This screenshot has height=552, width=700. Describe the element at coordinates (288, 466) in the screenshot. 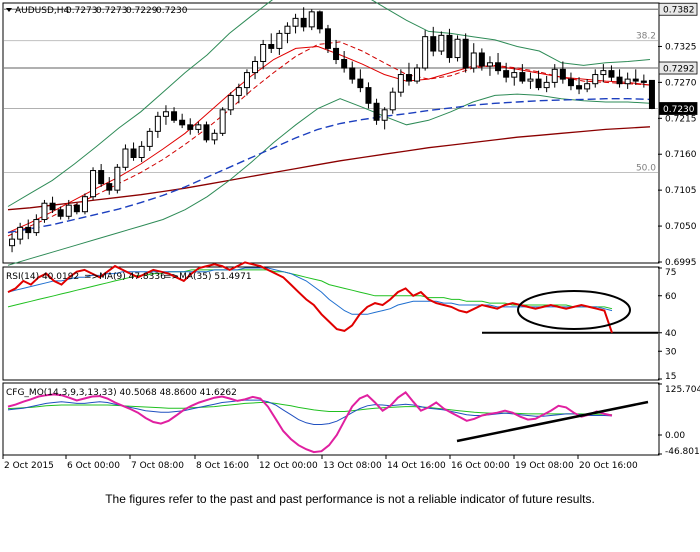

I see `x-tick-label: 12 Oct 00:00` at that location.